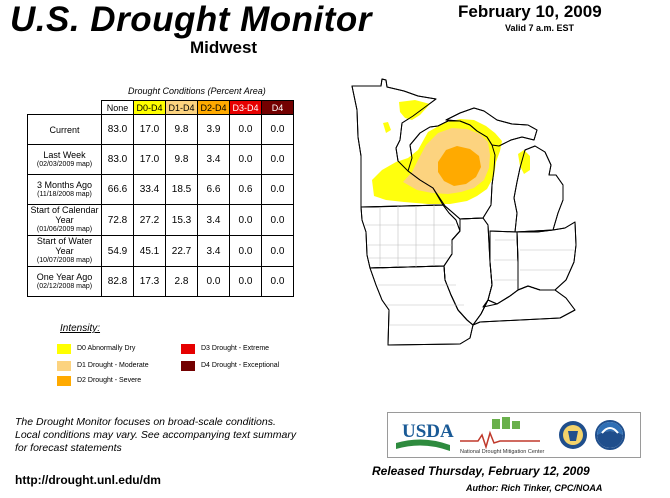 The image size is (670, 498). What do you see at coordinates (197, 91) in the screenshot?
I see `table-caption: Drought Conditions (Percent Area)` at bounding box center [197, 91].